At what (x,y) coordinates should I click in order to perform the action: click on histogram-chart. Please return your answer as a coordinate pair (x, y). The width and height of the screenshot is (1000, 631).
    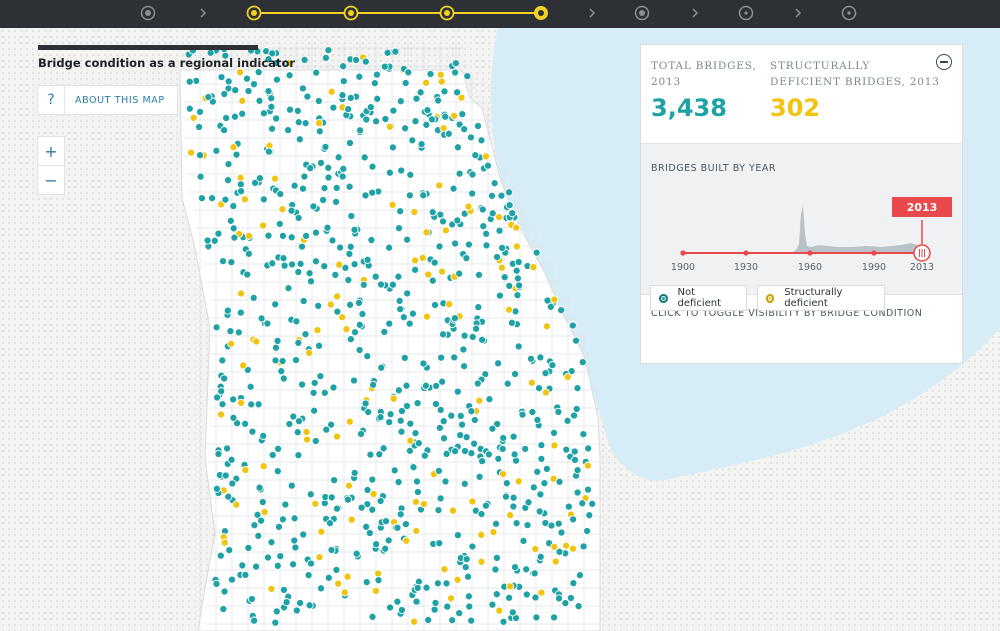
    Looking at the image, I should click on (801, 219).